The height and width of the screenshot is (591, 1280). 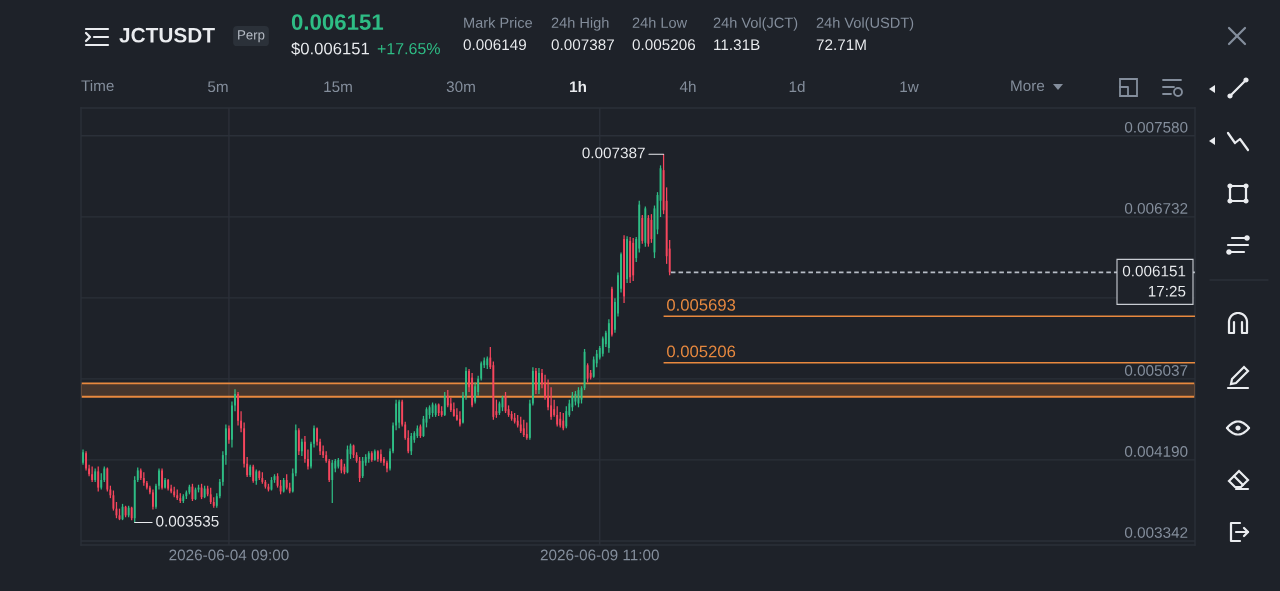 I want to click on text: 30m, so click(x=460, y=87).